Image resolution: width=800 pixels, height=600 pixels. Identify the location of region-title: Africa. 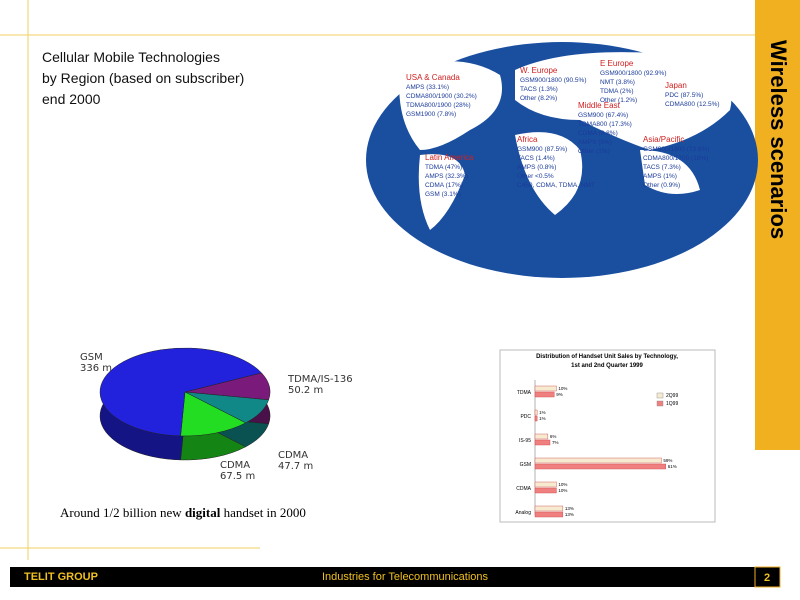
(527, 139).